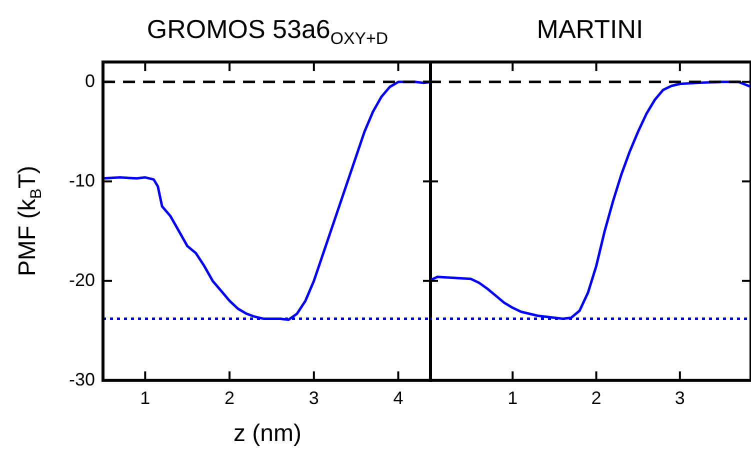 The image size is (751, 462). What do you see at coordinates (267, 32) in the screenshot?
I see `chart-title: GROMOS 53a6$_{OXY+D}$` at bounding box center [267, 32].